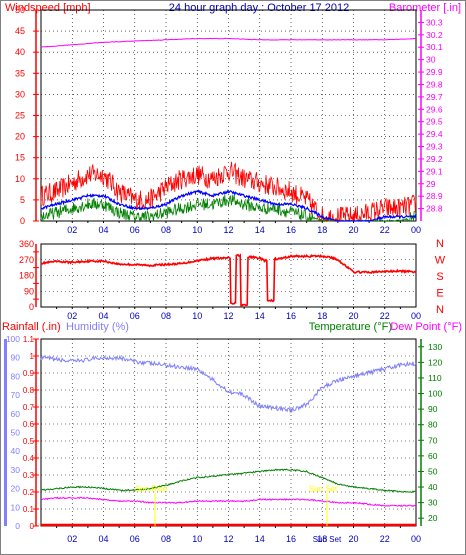 Image resolution: width=466 pixels, height=555 pixels. I want to click on compass-label: E, so click(439, 294).